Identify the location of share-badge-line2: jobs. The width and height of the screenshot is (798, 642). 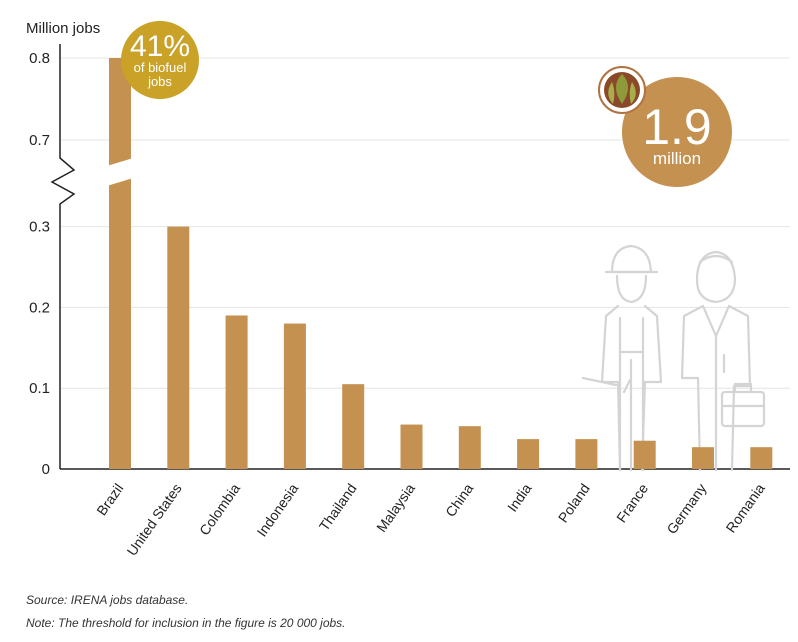
(159, 81).